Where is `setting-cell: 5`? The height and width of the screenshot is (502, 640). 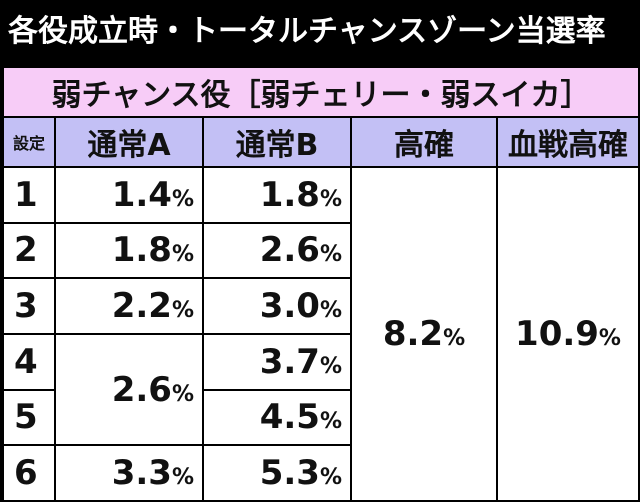 setting-cell: 5 is located at coordinates (29, 417).